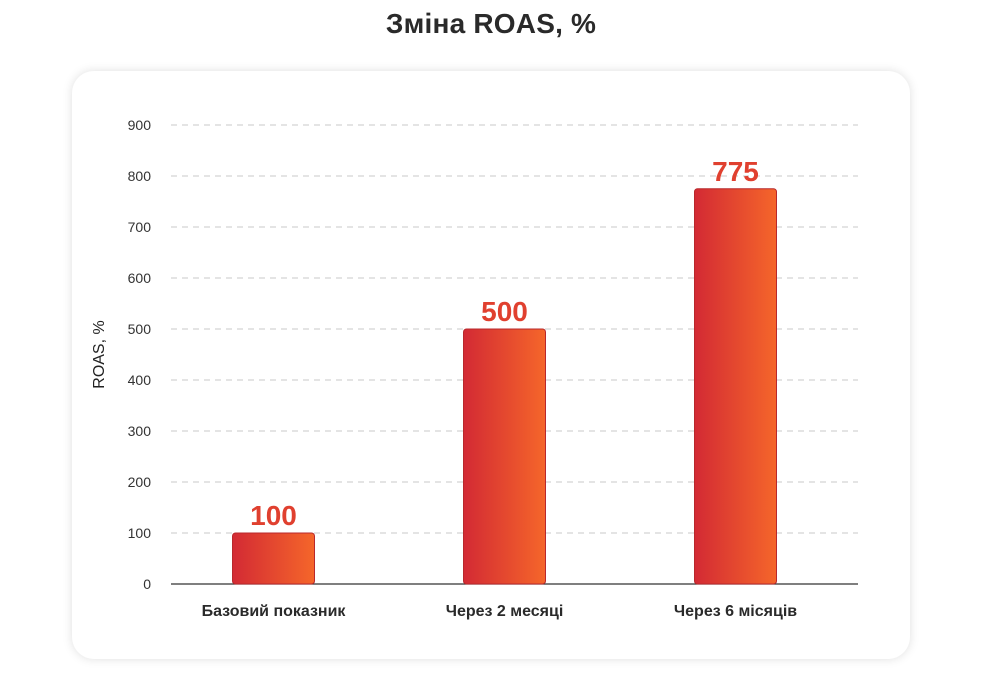 Image resolution: width=982 pixels, height=677 pixels. What do you see at coordinates (273, 515) in the screenshot?
I see `bar-value-label: 100` at bounding box center [273, 515].